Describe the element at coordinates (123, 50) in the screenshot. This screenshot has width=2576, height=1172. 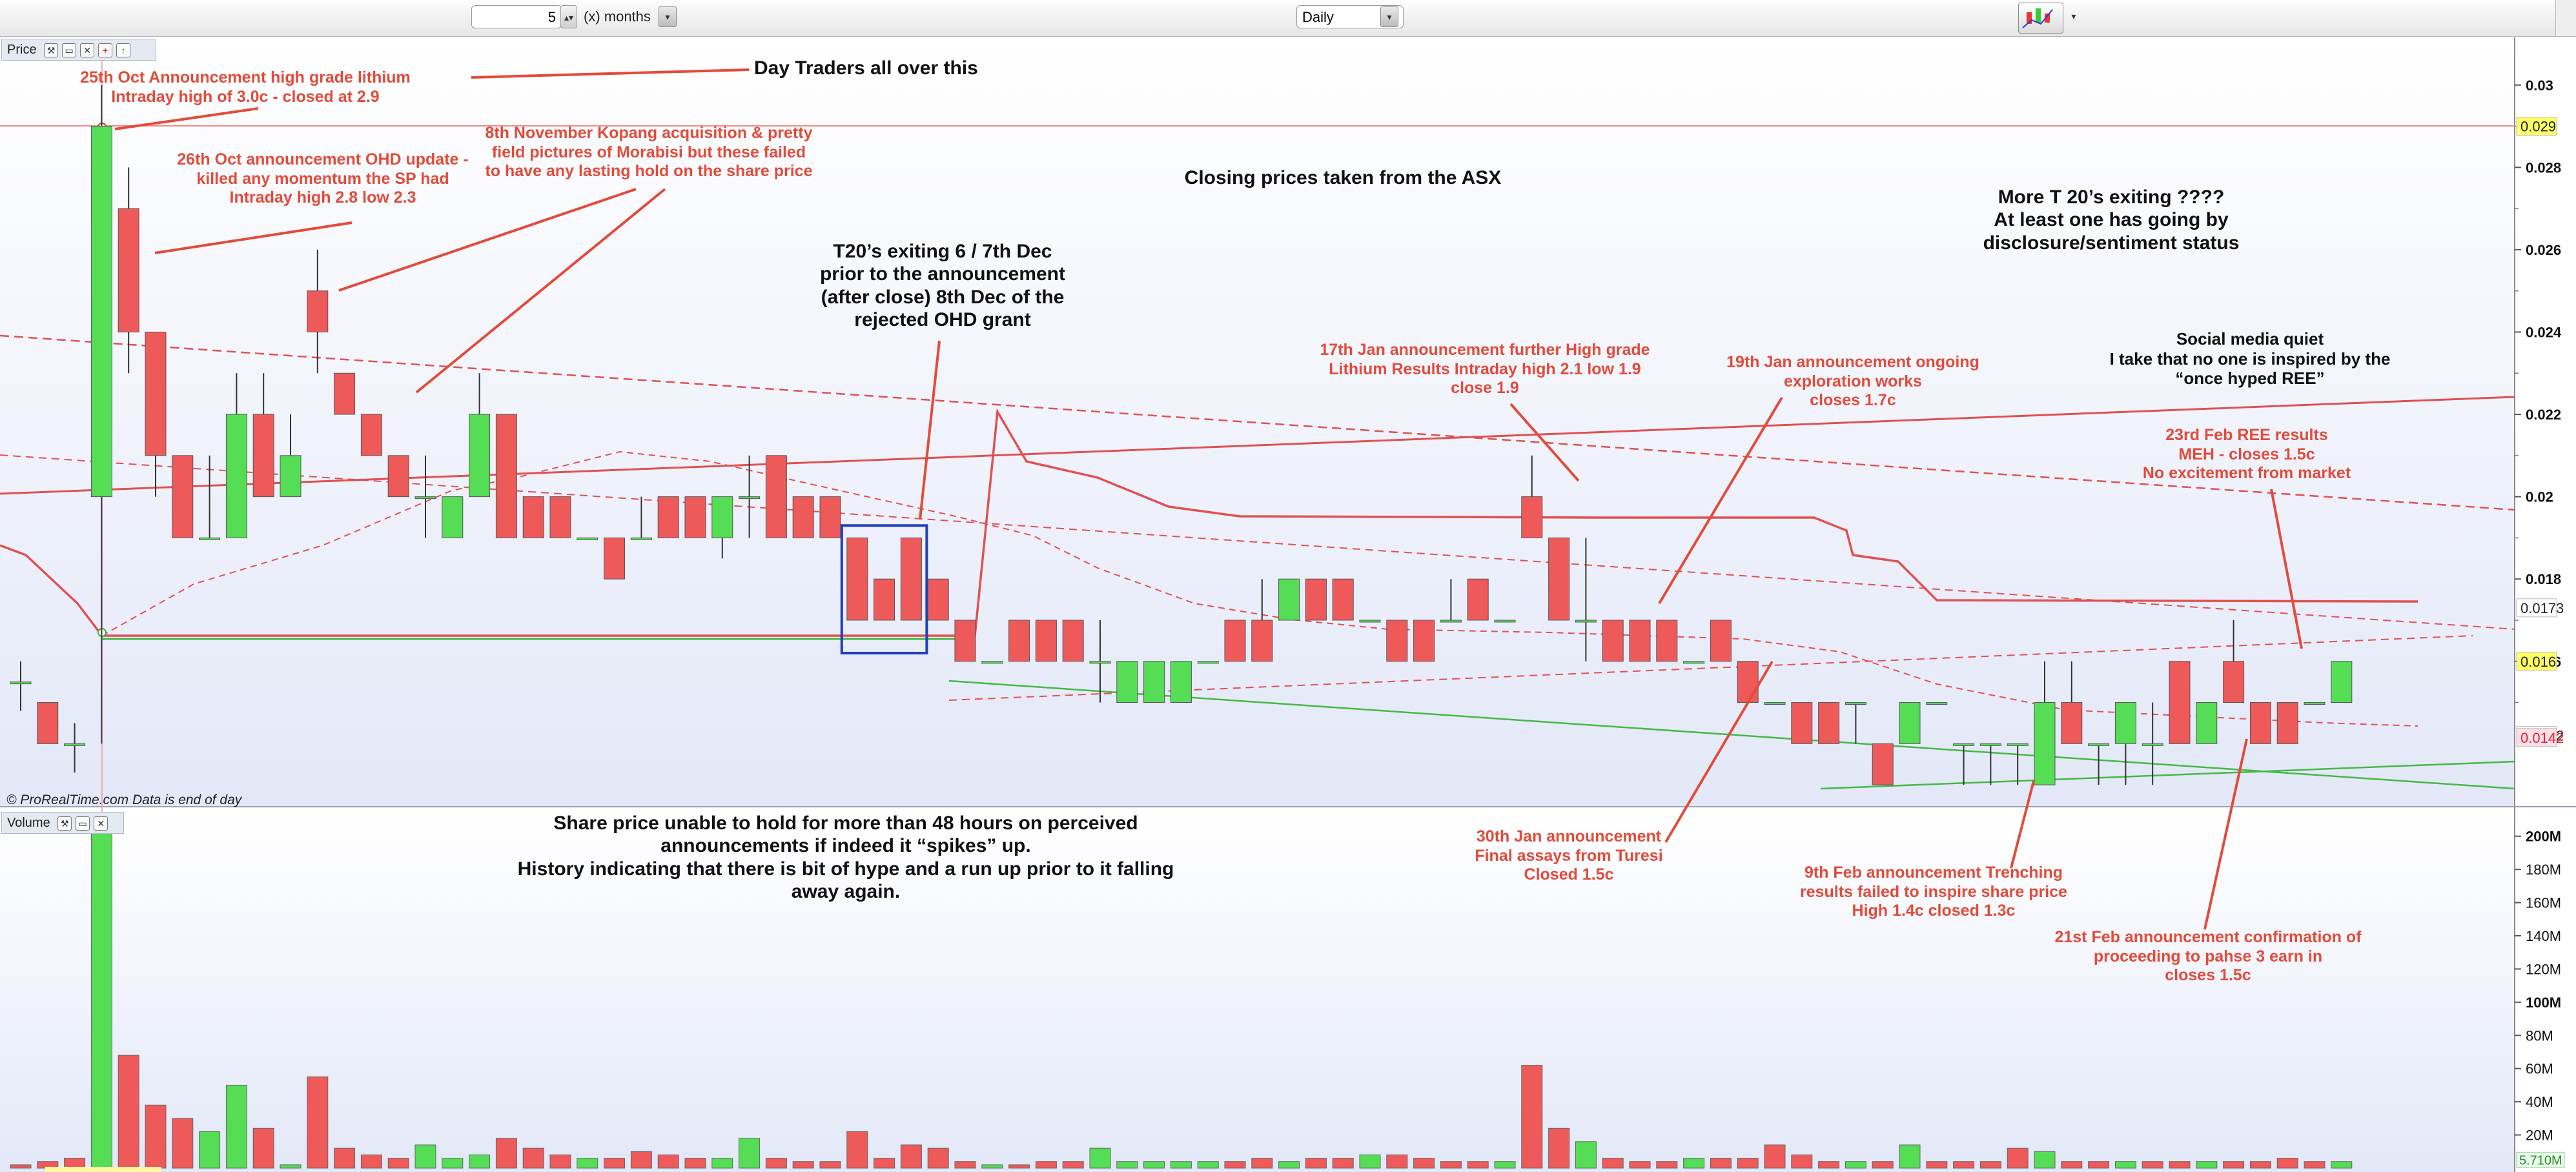
I see `up-arrow-icon: ↑` at that location.